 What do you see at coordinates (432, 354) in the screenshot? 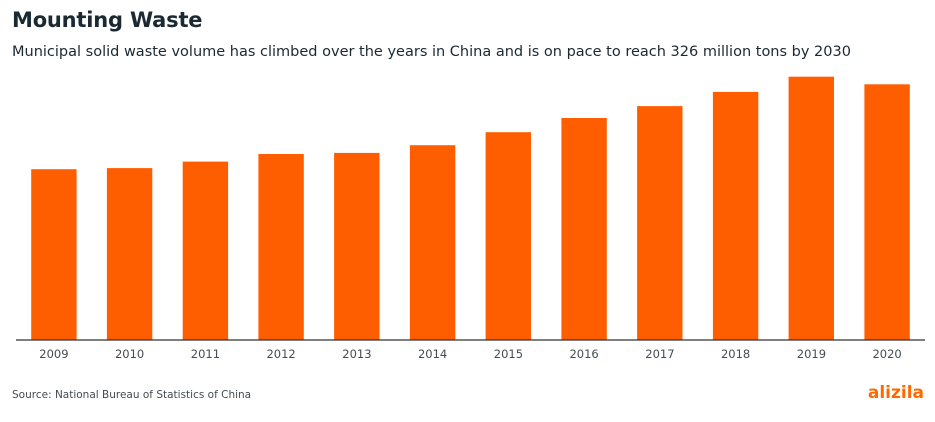
I see `x-tick-label-2014: 2014` at bounding box center [432, 354].